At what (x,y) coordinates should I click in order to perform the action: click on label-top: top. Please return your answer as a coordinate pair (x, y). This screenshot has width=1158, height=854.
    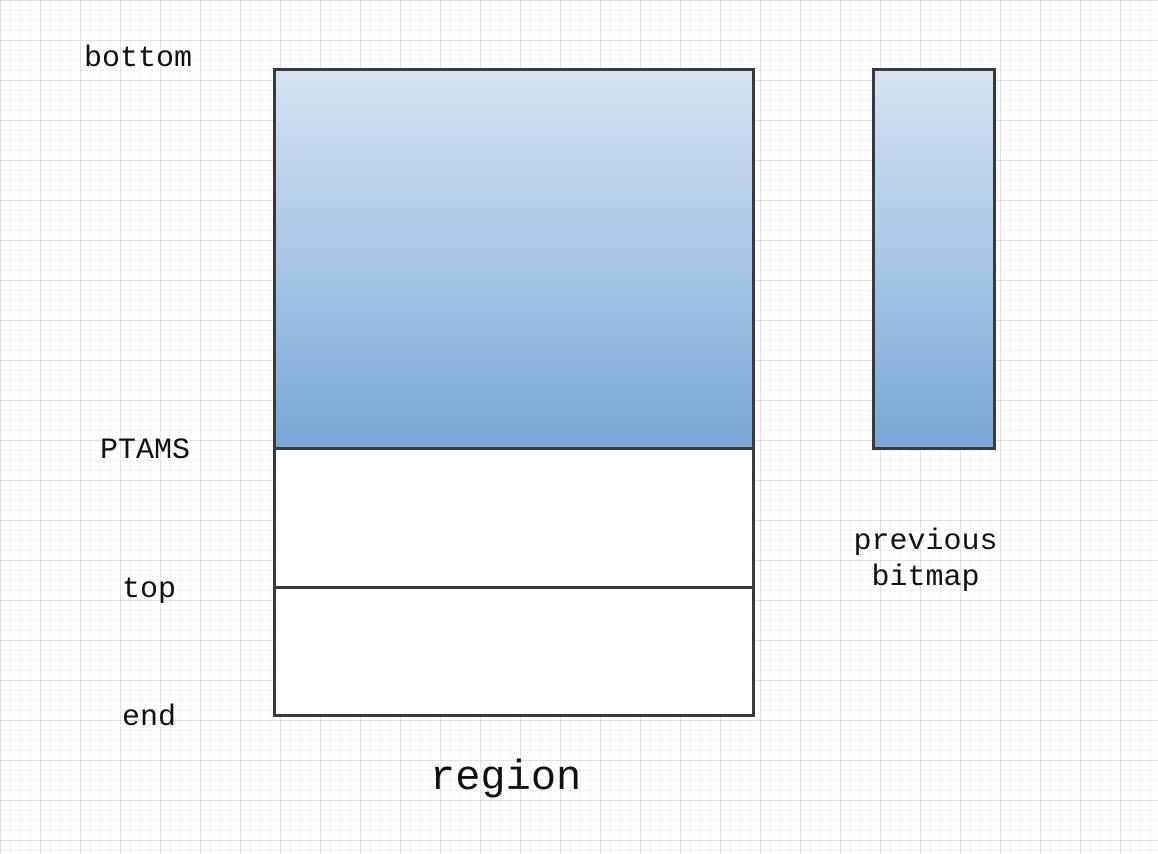
    Looking at the image, I should click on (149, 590).